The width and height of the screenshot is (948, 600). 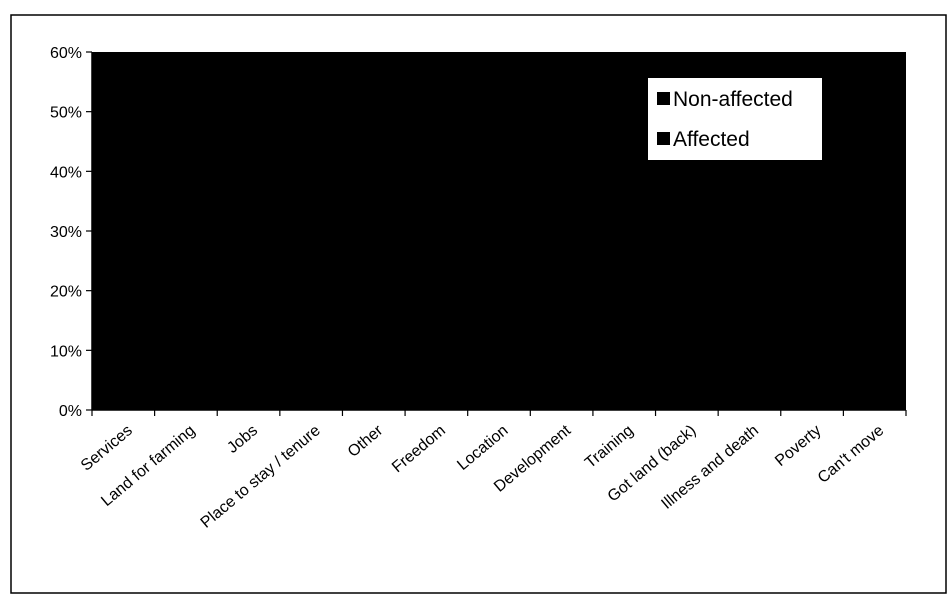 I want to click on y-tick-label: 40%, so click(x=66, y=172).